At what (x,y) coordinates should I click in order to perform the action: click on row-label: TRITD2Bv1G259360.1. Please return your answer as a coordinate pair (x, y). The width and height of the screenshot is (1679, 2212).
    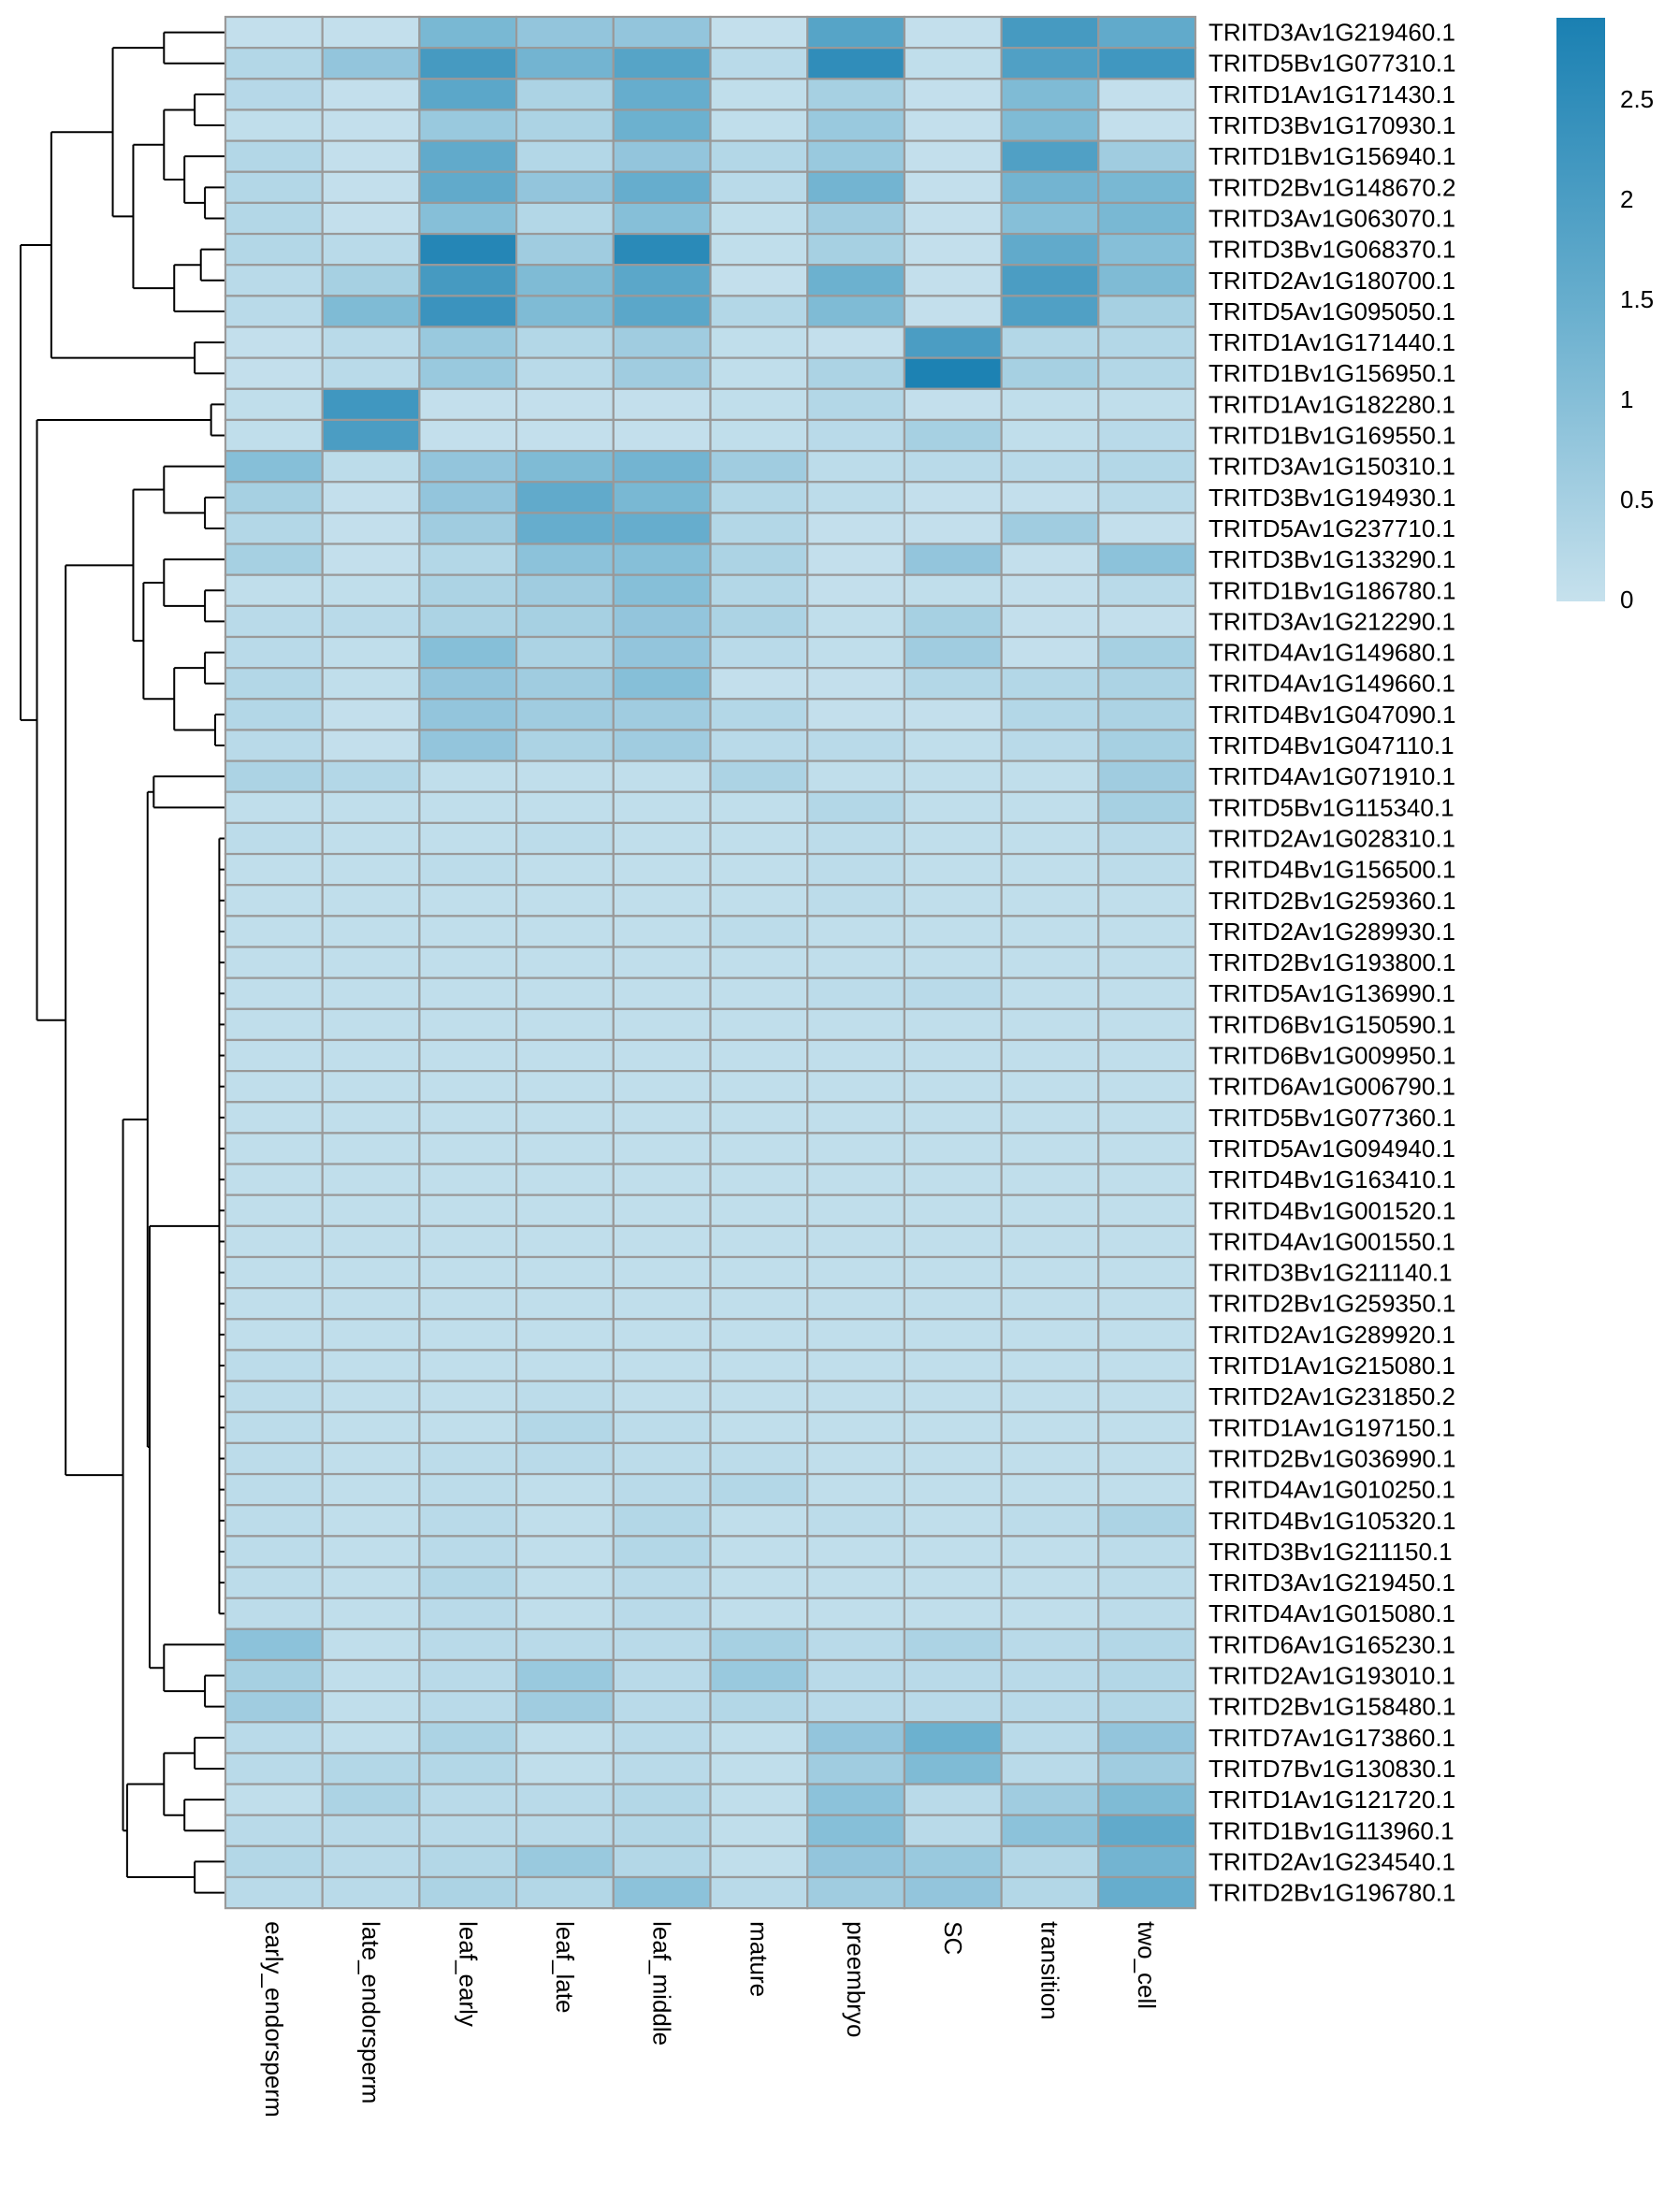
    Looking at the image, I should click on (1332, 901).